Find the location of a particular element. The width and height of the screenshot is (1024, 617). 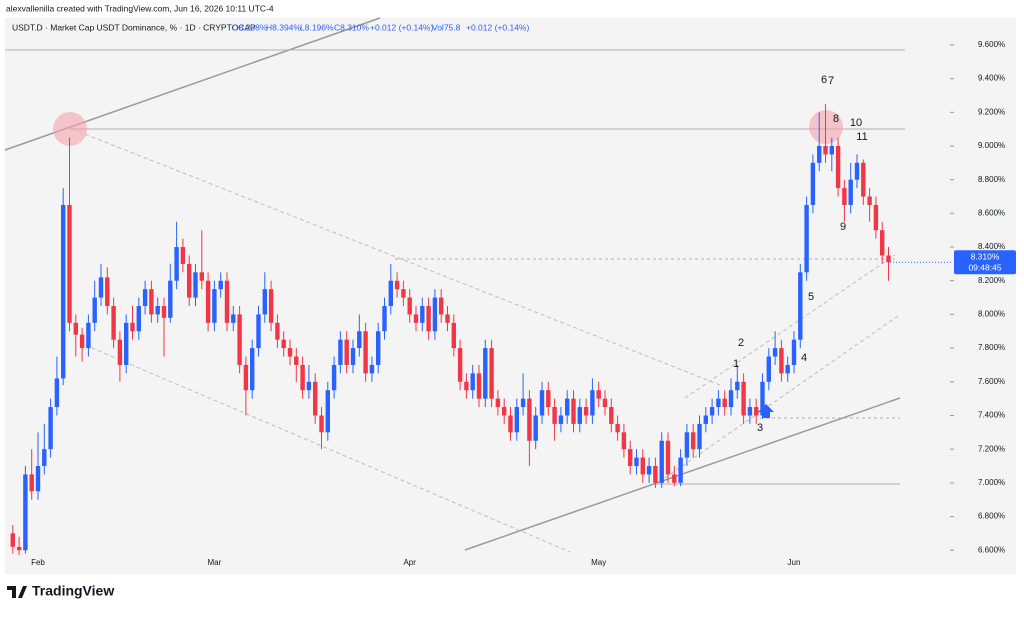

wave-label: 11 is located at coordinates (861, 137).